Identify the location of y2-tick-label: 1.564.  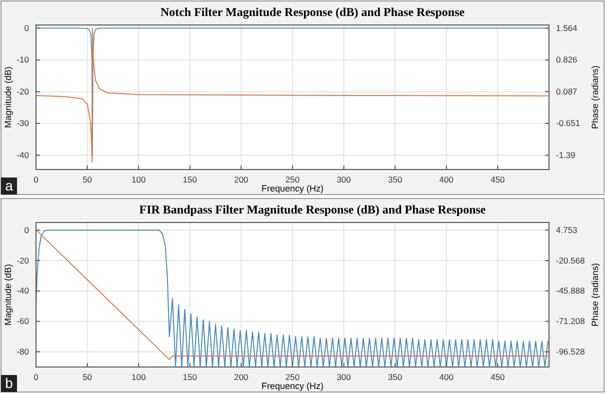
(567, 27).